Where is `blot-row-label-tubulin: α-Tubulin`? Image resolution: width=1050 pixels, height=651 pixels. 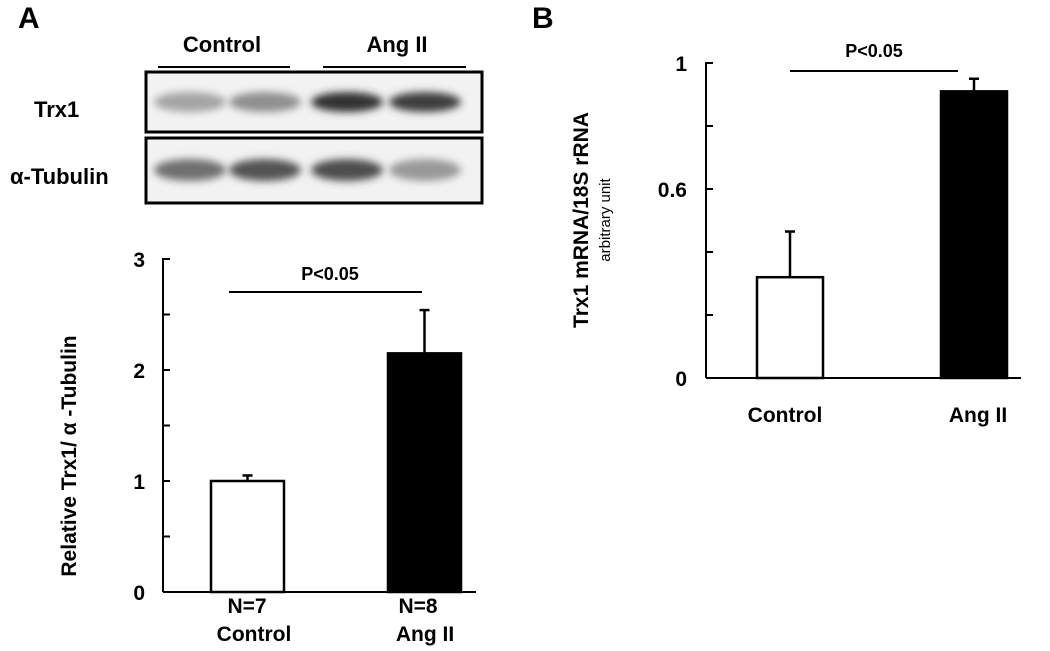 blot-row-label-tubulin: α-Tubulin is located at coordinates (59, 176).